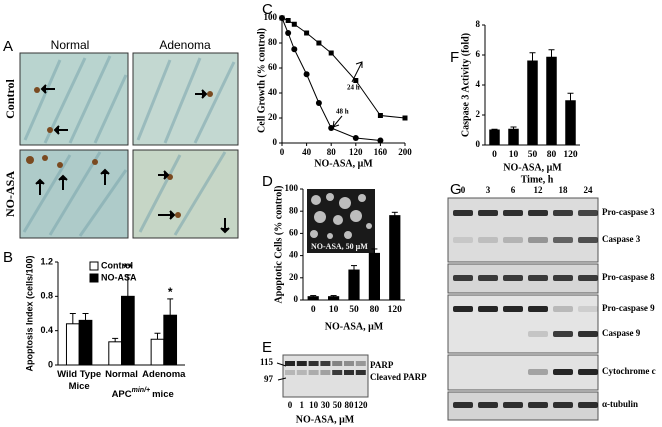 The image size is (662, 427). I want to click on y-axis-label: Cell Growth (% control), so click(261, 80).